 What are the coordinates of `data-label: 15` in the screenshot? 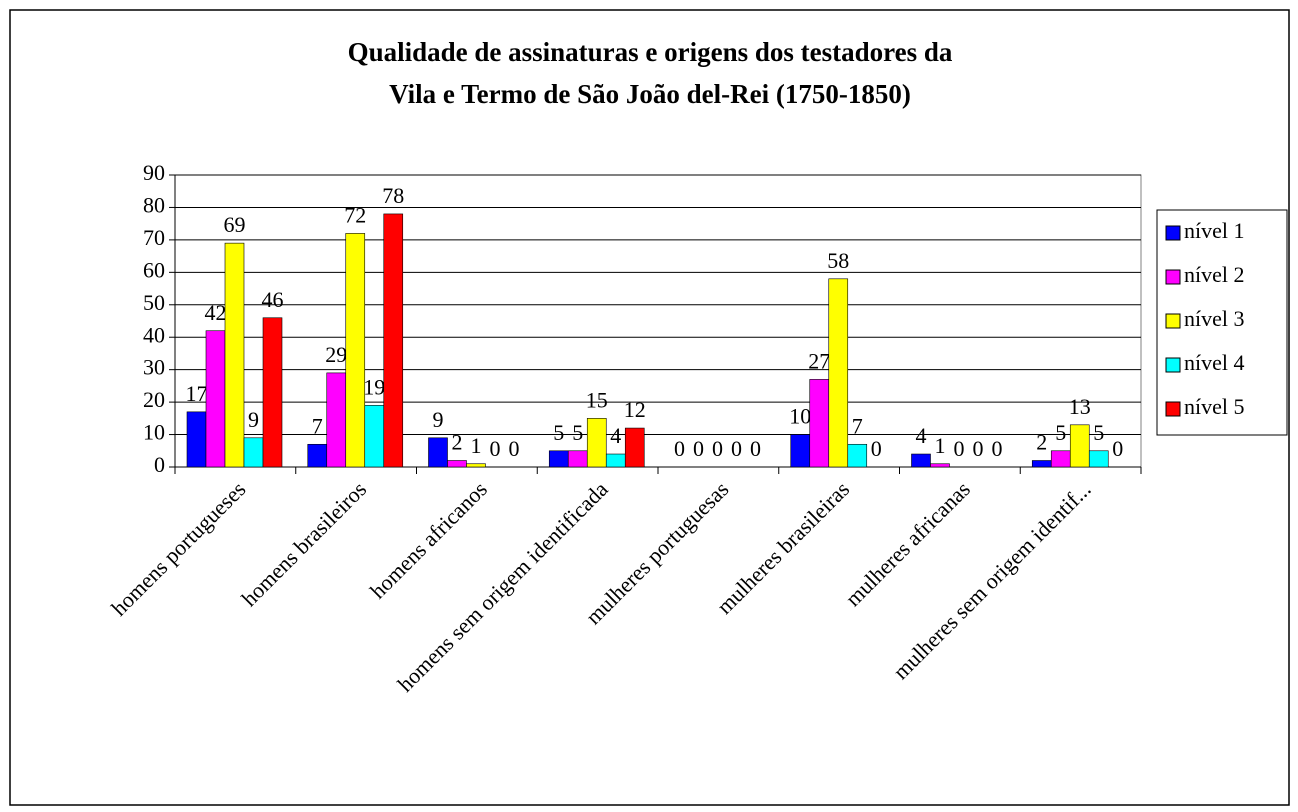 It's located at (597, 399).